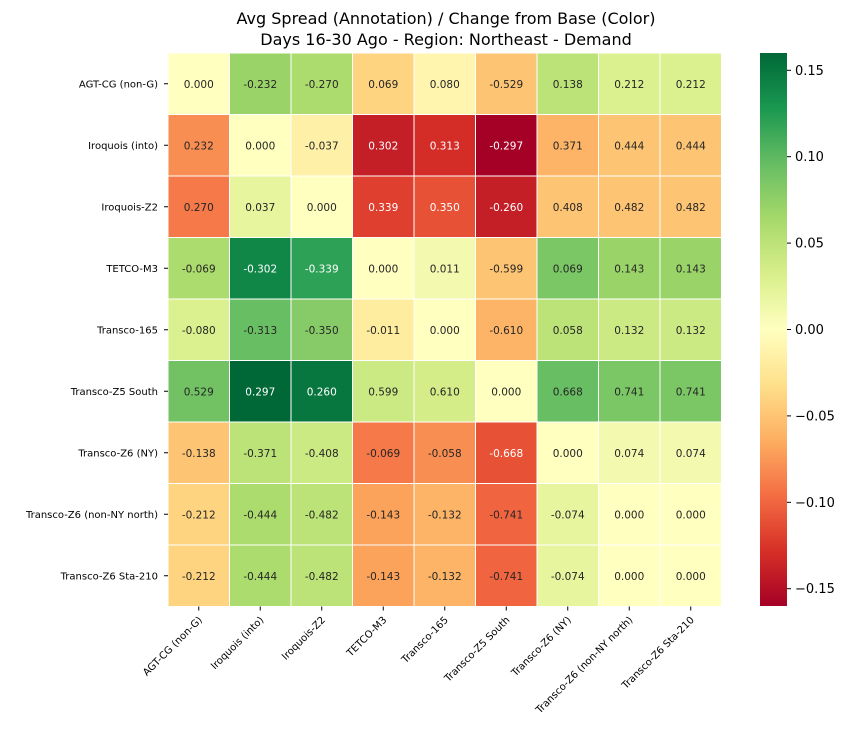  What do you see at coordinates (114, 392) in the screenshot?
I see `row-label: Transco-Z5 South` at bounding box center [114, 392].